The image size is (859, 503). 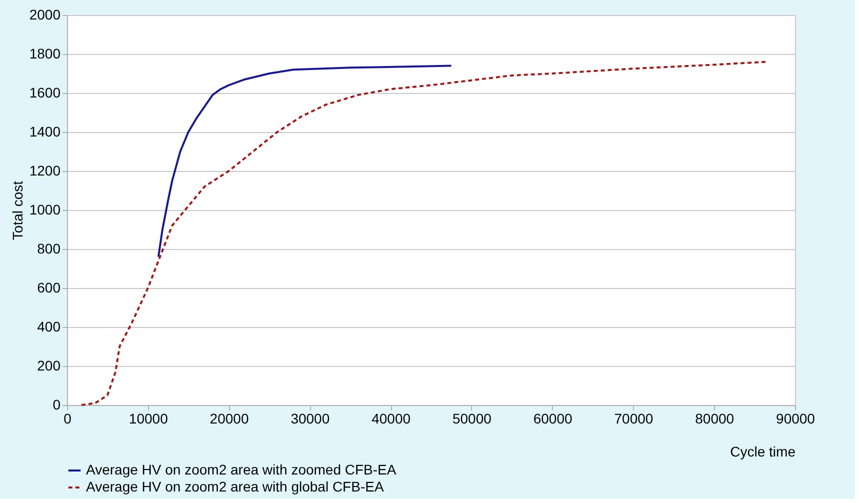 What do you see at coordinates (634, 418) in the screenshot?
I see `x-tick-label: 70000` at bounding box center [634, 418].